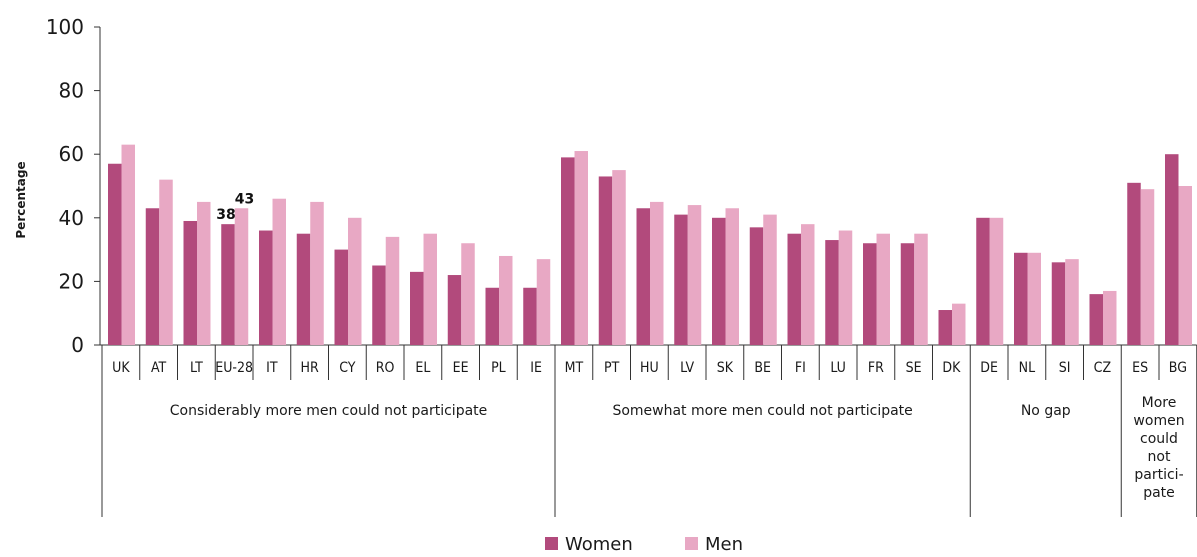  Describe the element at coordinates (196, 368) in the screenshot. I see `x-tick-label: LT` at that location.